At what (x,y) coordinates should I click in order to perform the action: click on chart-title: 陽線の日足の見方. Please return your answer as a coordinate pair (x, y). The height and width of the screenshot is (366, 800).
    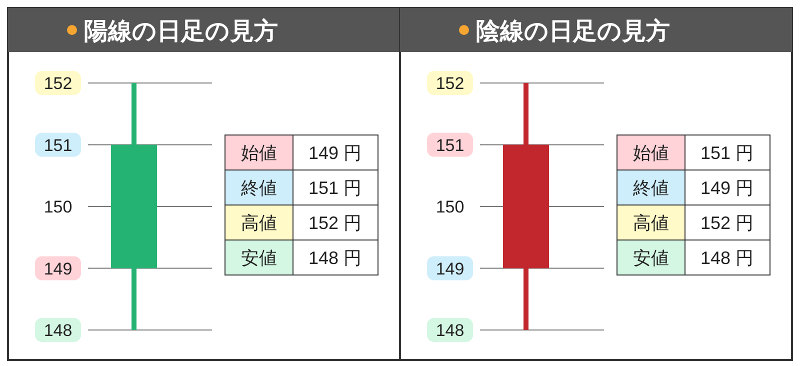
    Looking at the image, I should click on (181, 31).